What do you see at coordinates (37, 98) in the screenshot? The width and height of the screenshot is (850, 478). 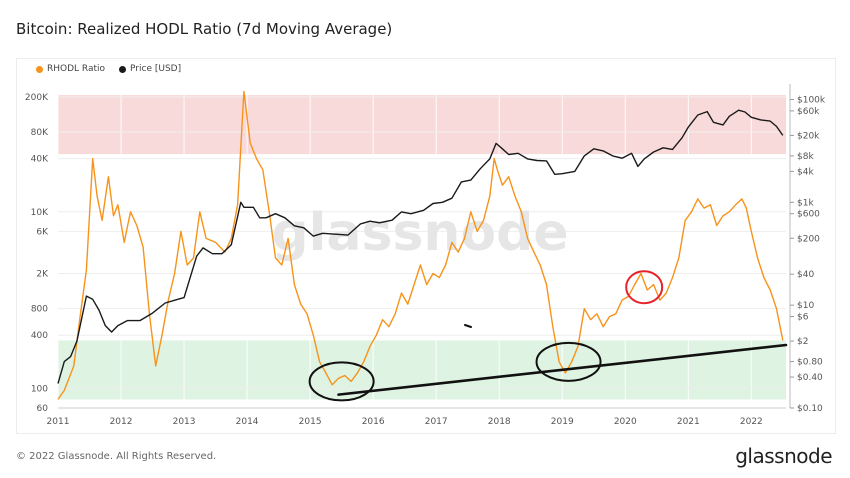 I see `left-tick-label: 200K` at bounding box center [37, 98].